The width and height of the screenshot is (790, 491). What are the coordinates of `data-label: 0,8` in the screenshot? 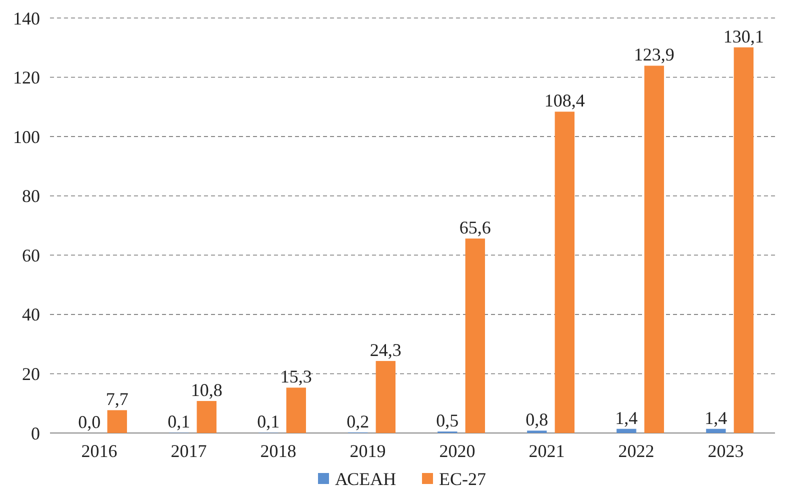 It's located at (537, 420).